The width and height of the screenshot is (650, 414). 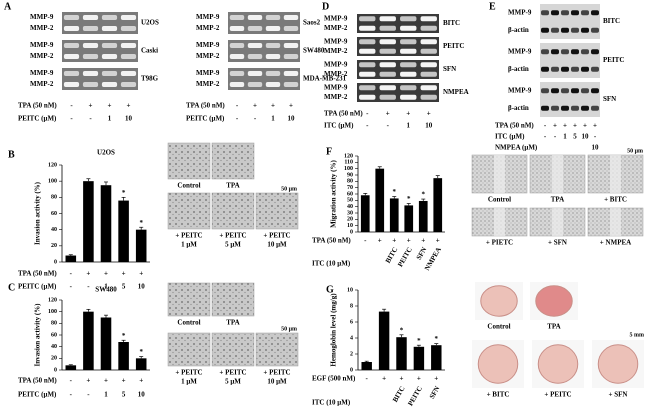 I want to click on condition-value: 5, so click(x=124, y=395).